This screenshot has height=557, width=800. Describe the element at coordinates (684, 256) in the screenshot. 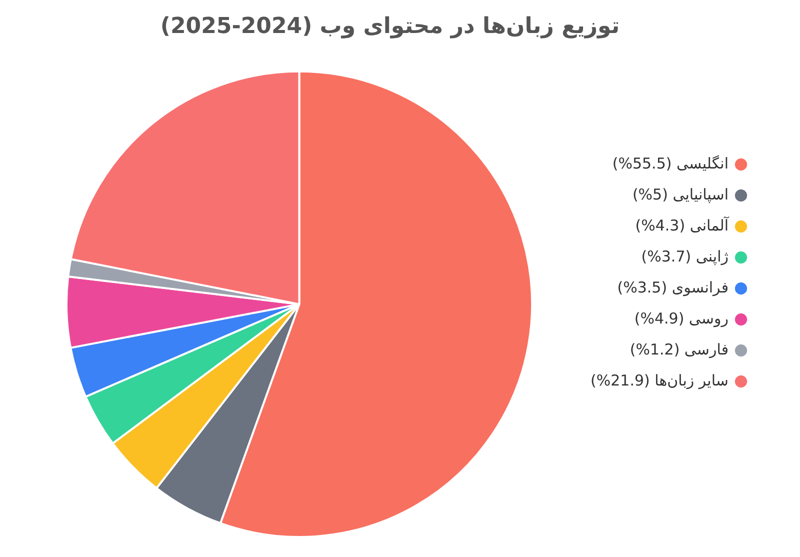

I see `legend-label: ژاپنی (3.7%)` at that location.